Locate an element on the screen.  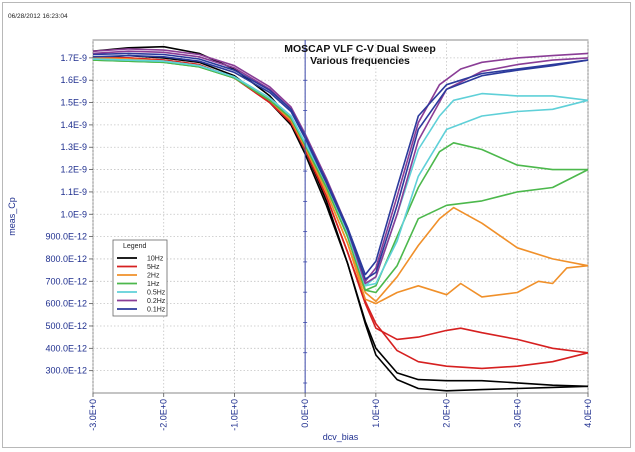
x-tick-label: 0.0E+0 is located at coordinates (305, 413).